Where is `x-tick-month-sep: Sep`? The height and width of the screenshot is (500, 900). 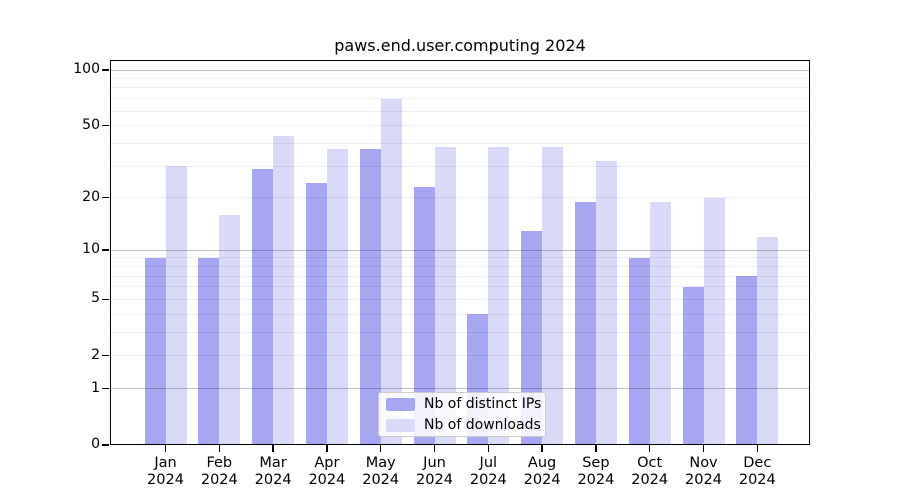
x-tick-month-sep: Sep is located at coordinates (596, 463).